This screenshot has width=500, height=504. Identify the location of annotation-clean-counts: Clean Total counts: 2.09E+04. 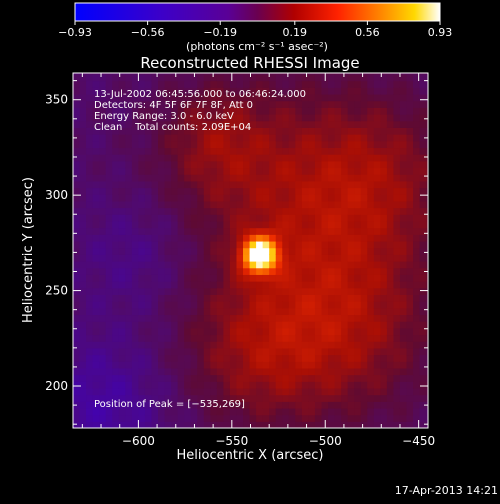
(172, 127).